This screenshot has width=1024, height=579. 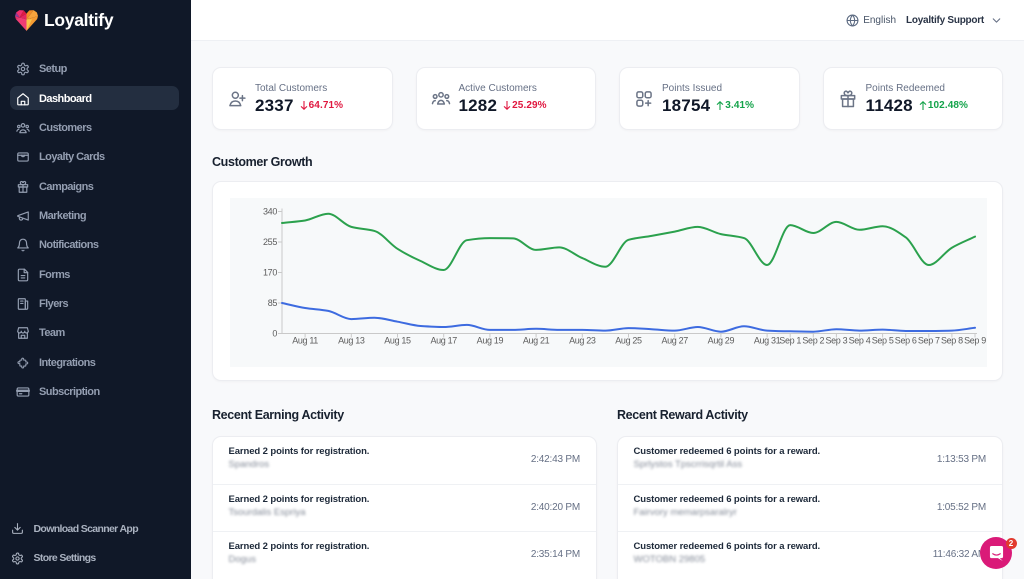 I want to click on svg-text: 0, so click(x=274, y=334).